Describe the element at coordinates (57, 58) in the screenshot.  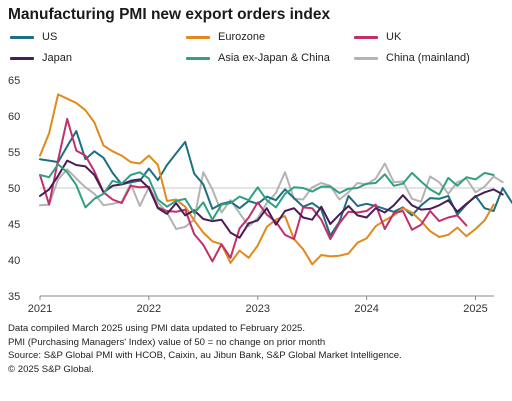
I see `legend-label: Japan` at that location.